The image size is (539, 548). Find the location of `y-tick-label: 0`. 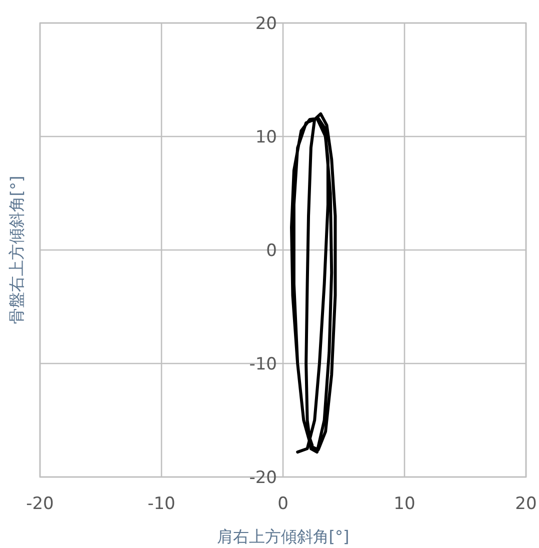

y-tick-label: 0 is located at coordinates (271, 251).